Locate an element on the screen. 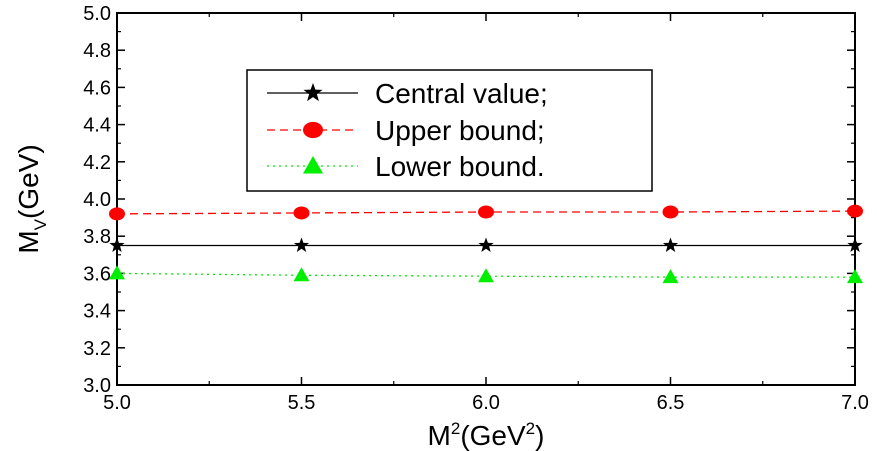  legend-label: Lower bound. is located at coordinates (460, 166).